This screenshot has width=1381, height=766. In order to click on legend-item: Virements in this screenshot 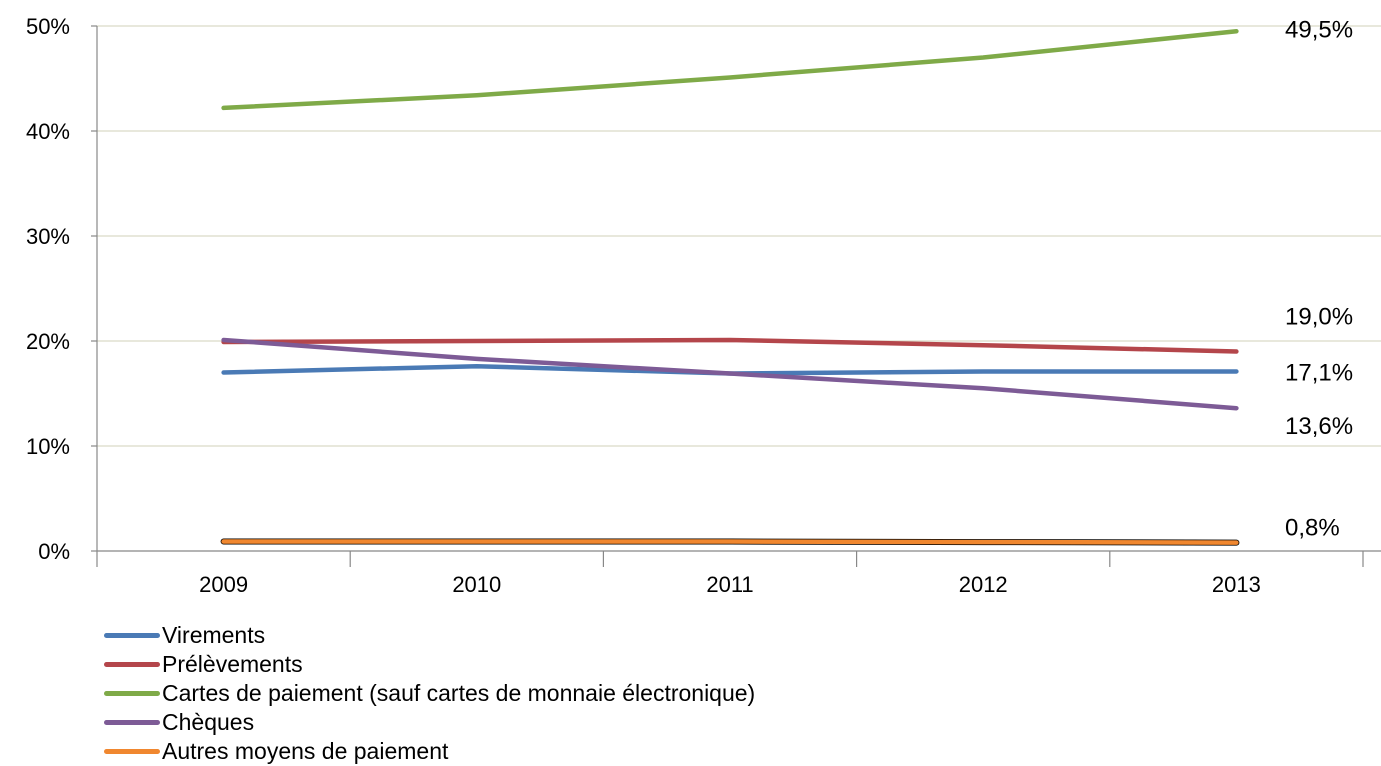, I will do `click(429, 635)`.